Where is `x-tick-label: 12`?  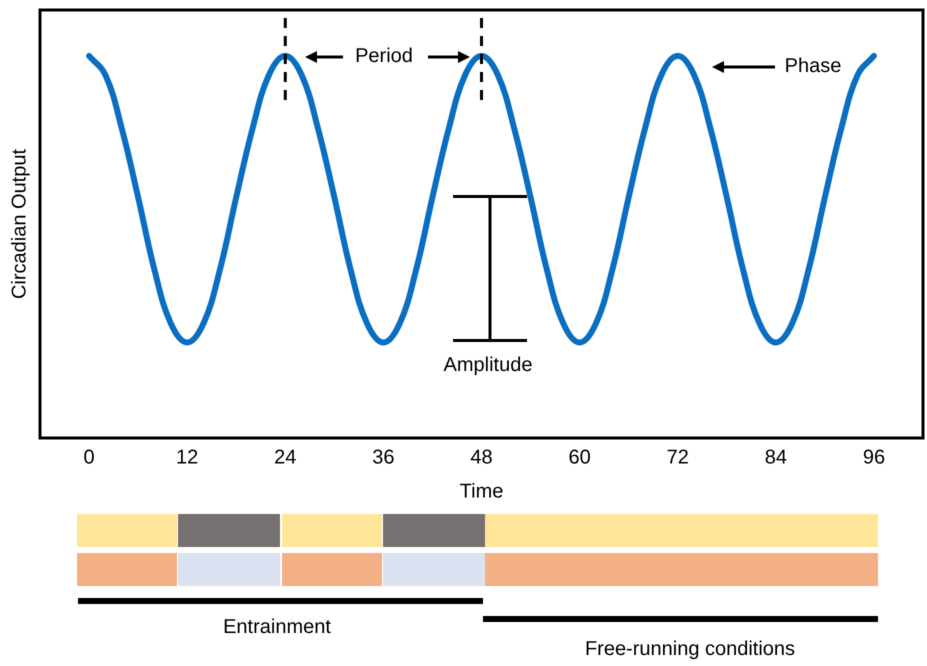
x-tick-label: 12 is located at coordinates (187, 457).